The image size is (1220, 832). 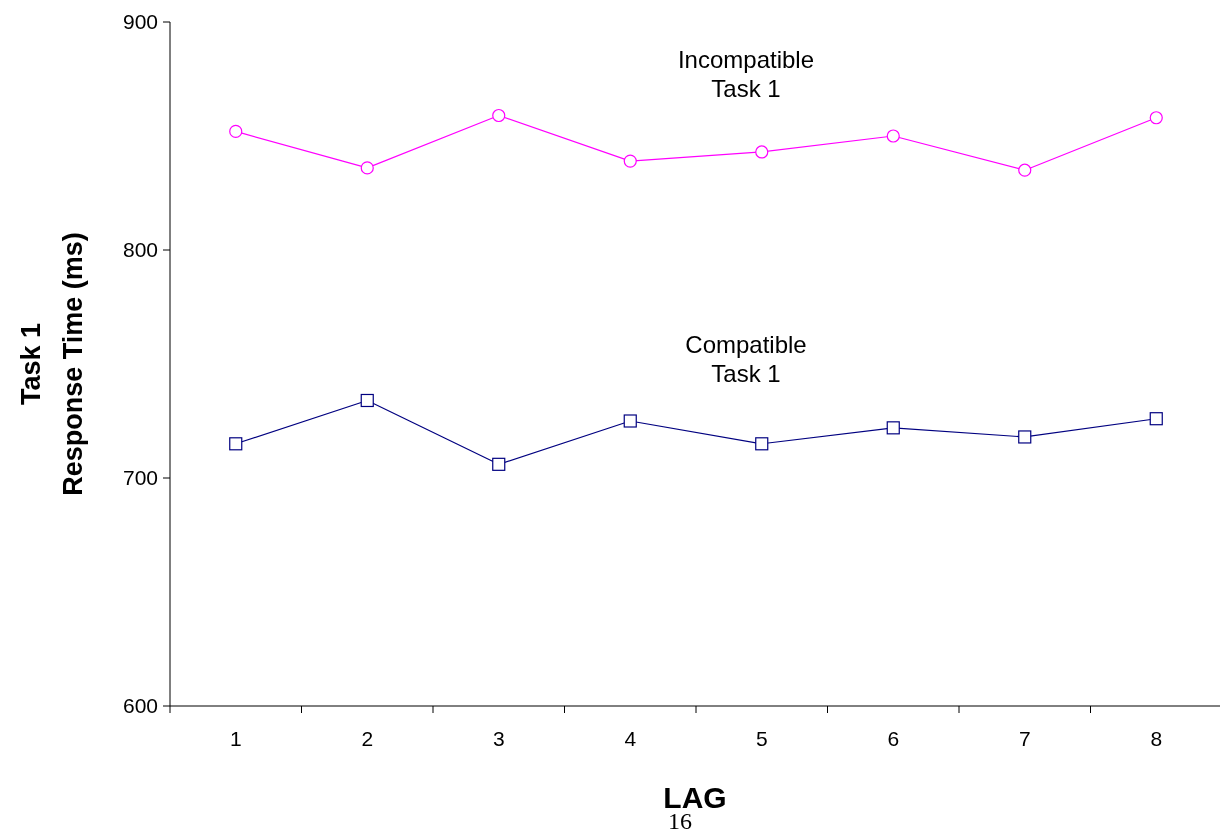 I want to click on x-tick-label: 3, so click(x=498, y=738).